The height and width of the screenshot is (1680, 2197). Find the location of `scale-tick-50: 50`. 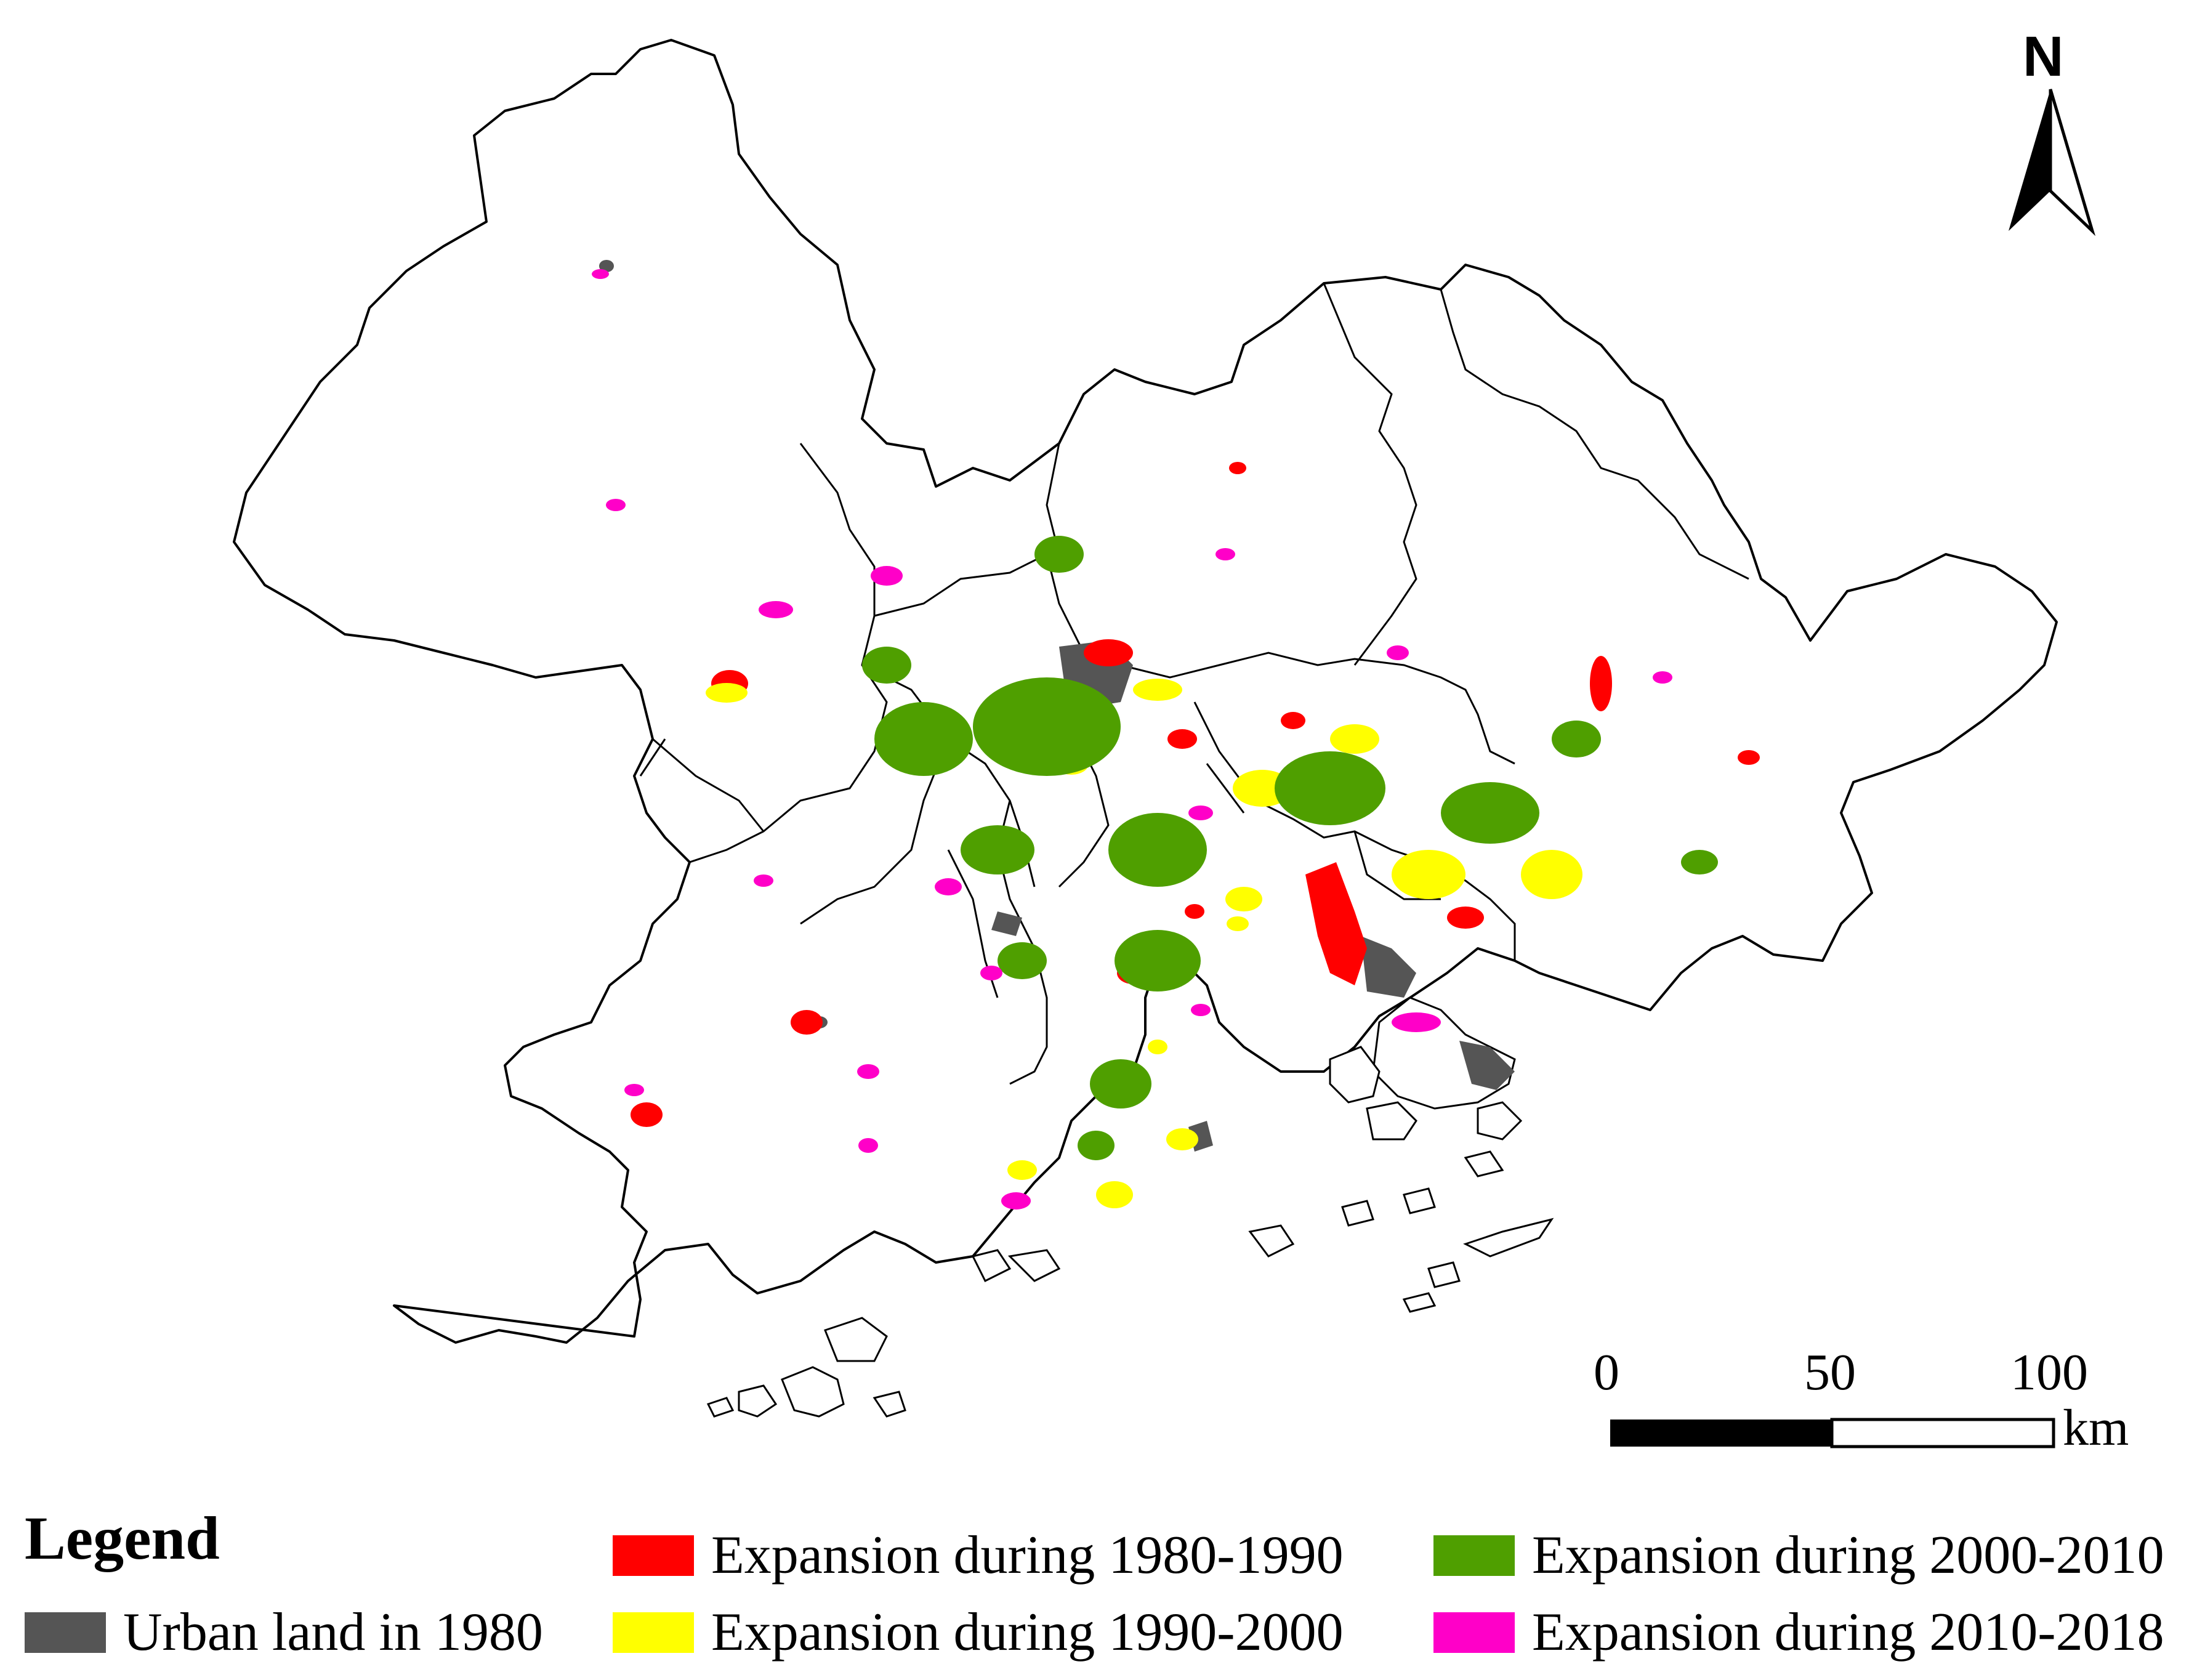

scale-tick-50: 50 is located at coordinates (1830, 1372).